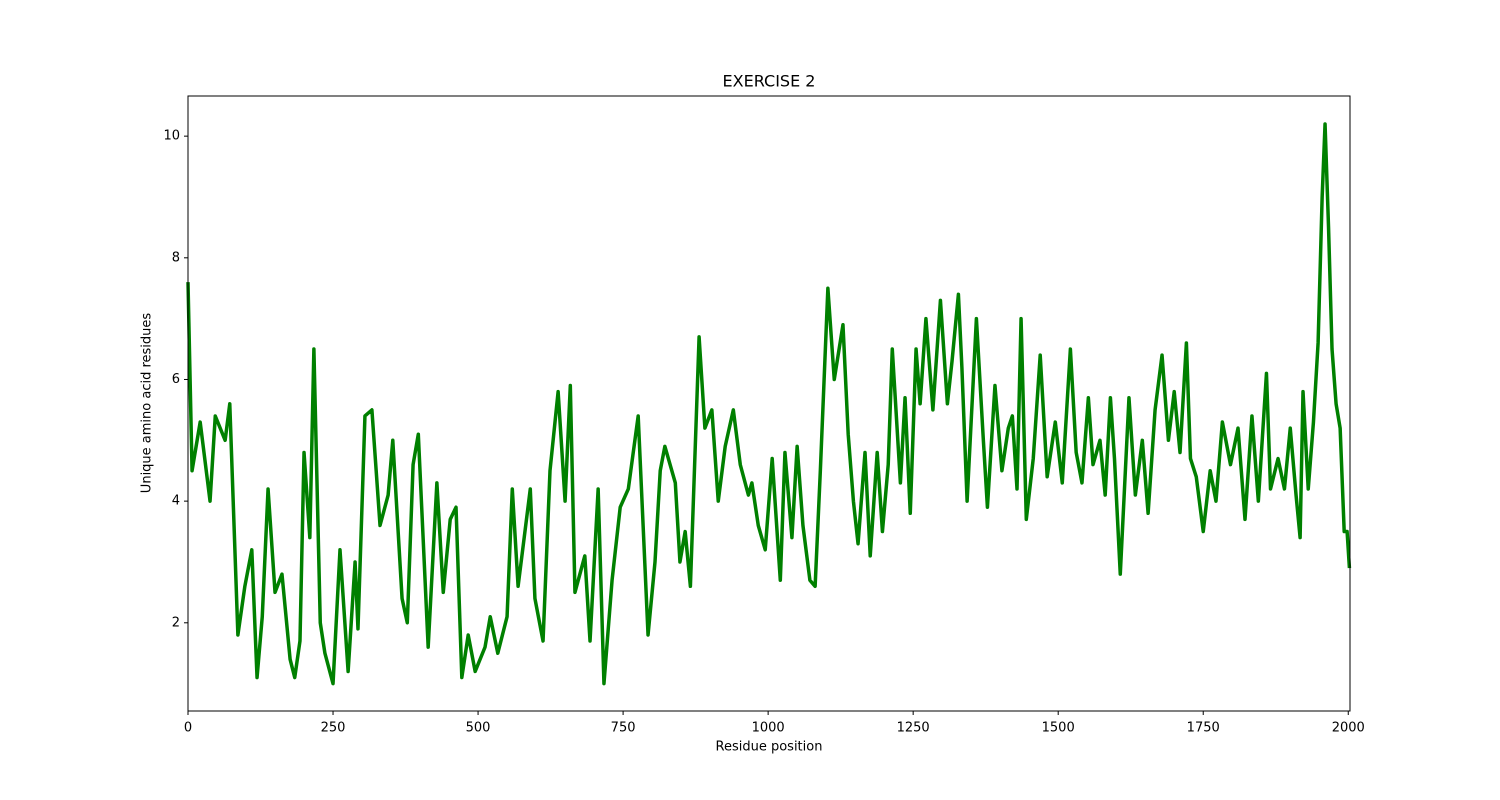 This screenshot has width=1500, height=800. What do you see at coordinates (623, 728) in the screenshot?
I see `x-tick-label: 750` at bounding box center [623, 728].